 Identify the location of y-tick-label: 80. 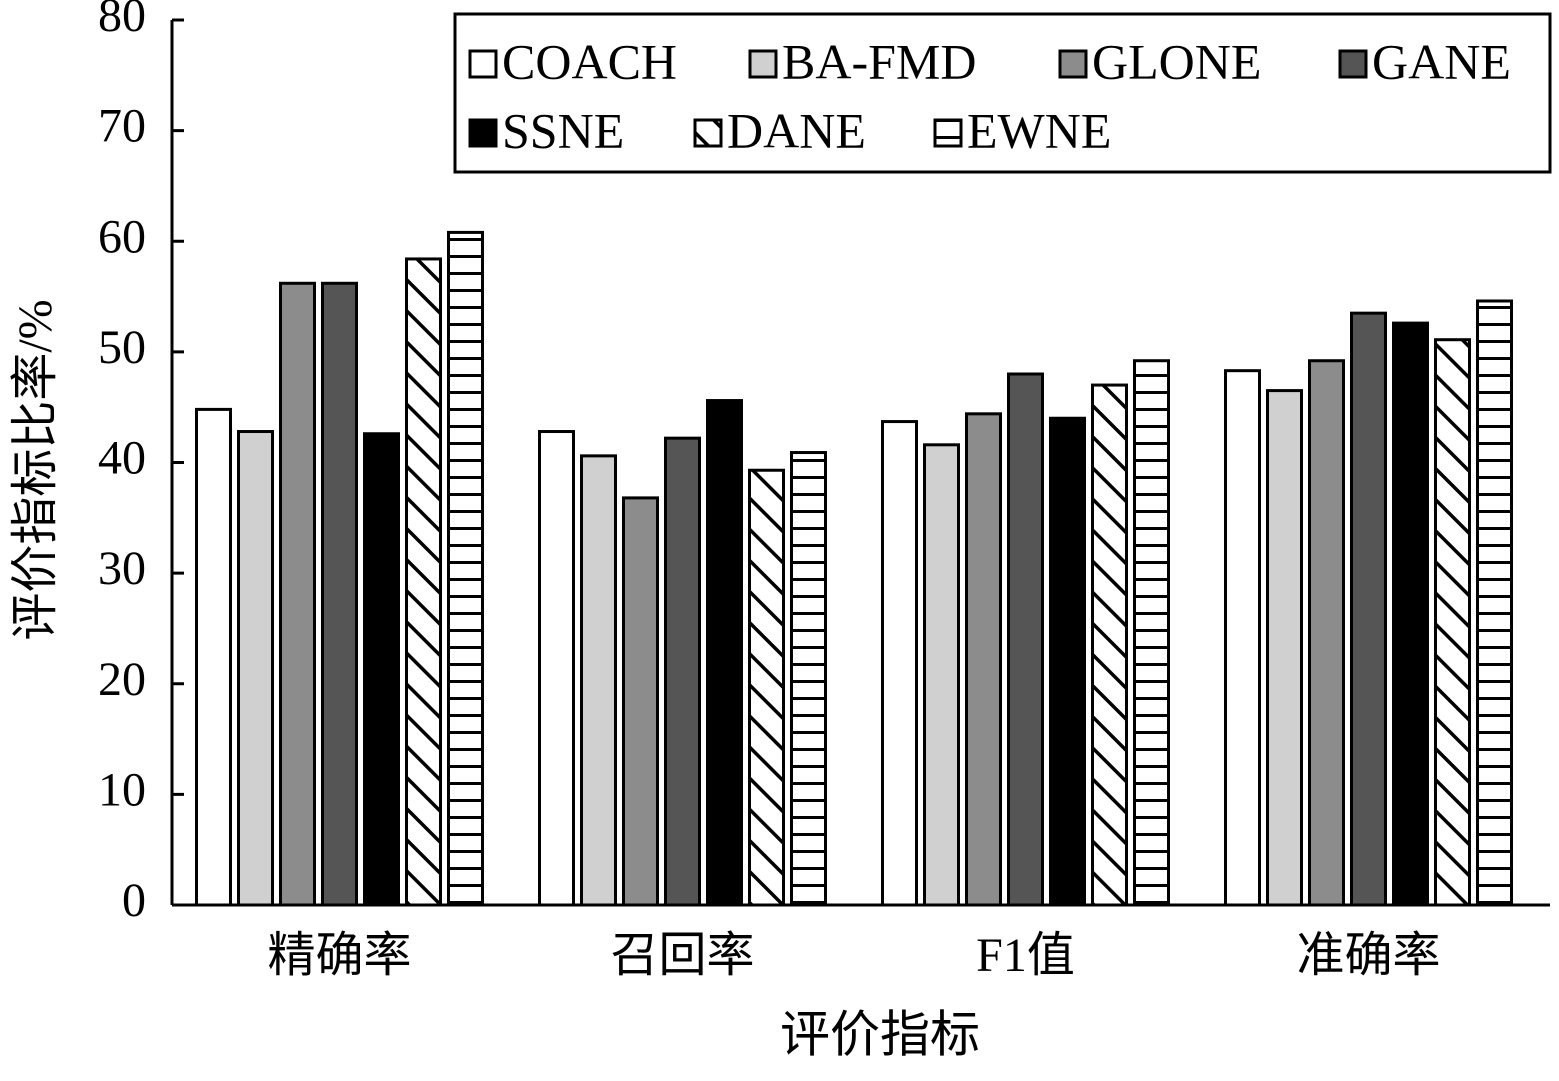
(122, 21).